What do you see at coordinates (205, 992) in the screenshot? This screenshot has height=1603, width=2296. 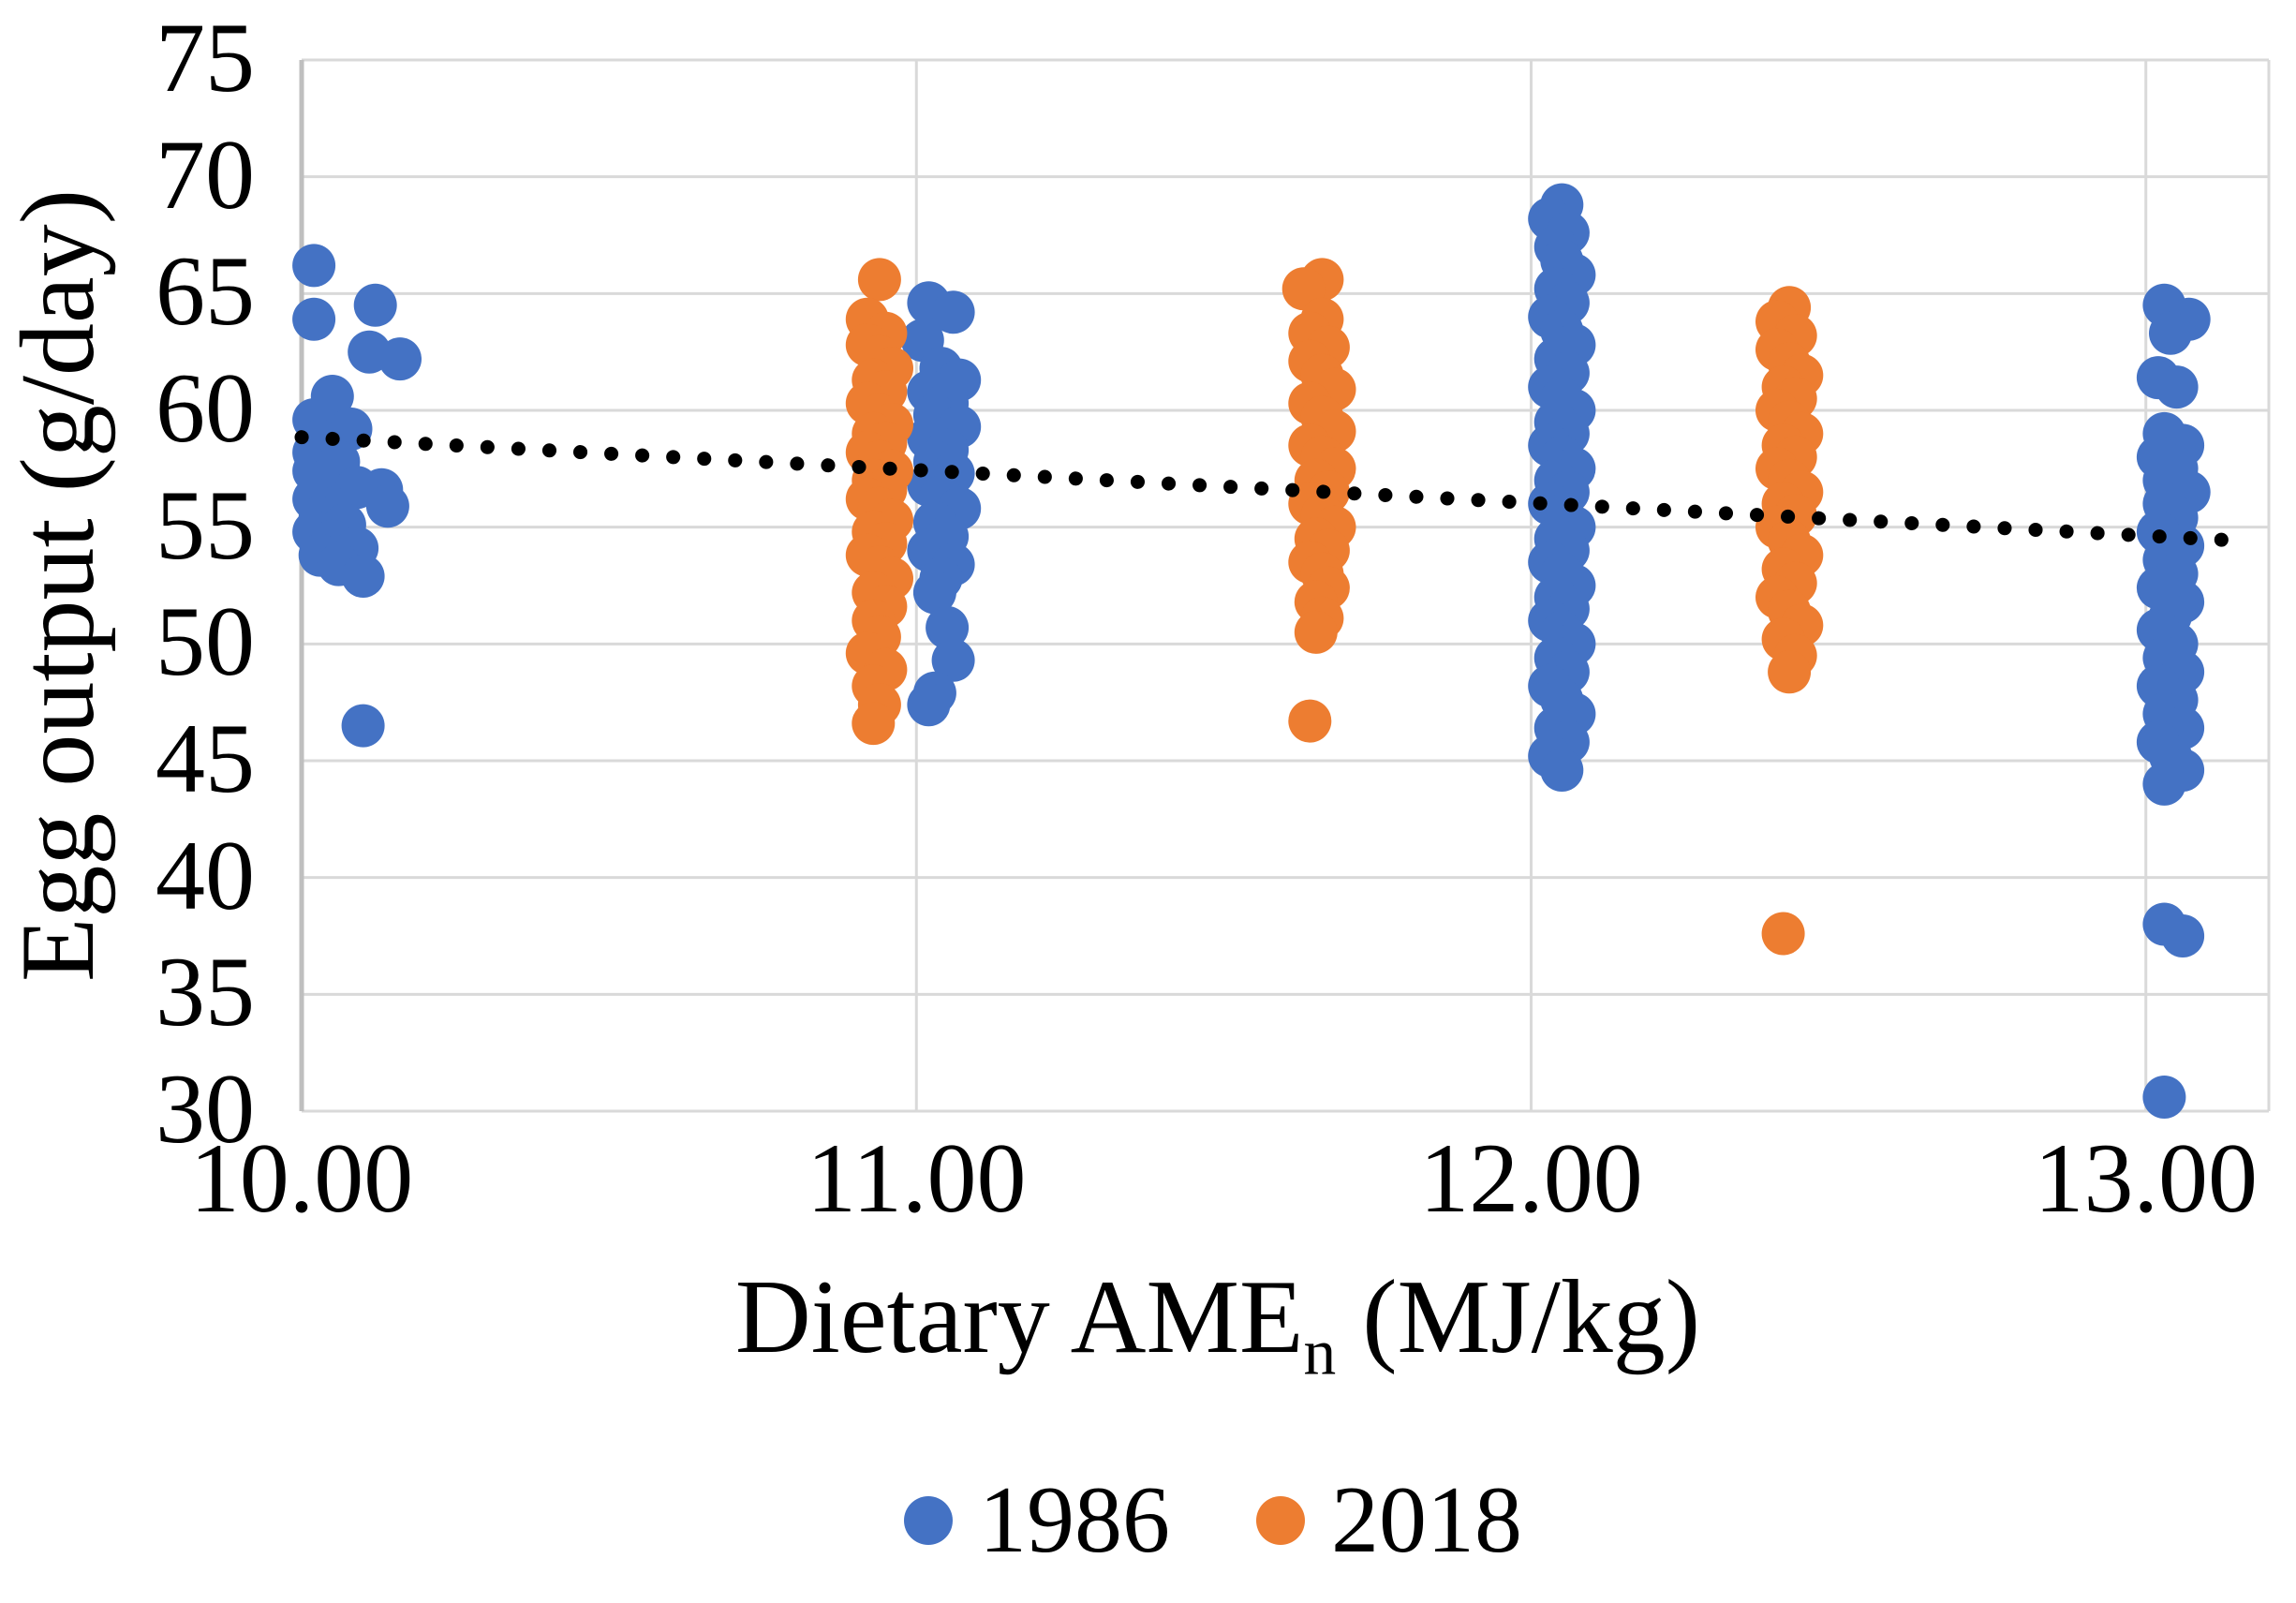 I see `y-tick-label: 35` at bounding box center [205, 992].